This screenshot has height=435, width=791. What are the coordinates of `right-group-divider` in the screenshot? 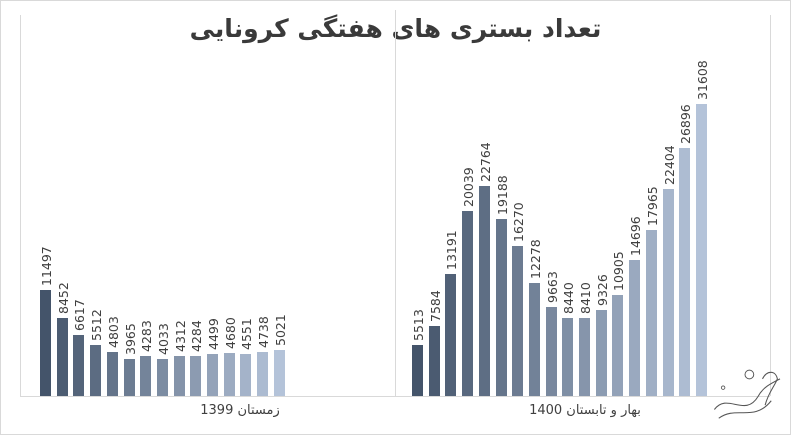 It's located at (770, 205).